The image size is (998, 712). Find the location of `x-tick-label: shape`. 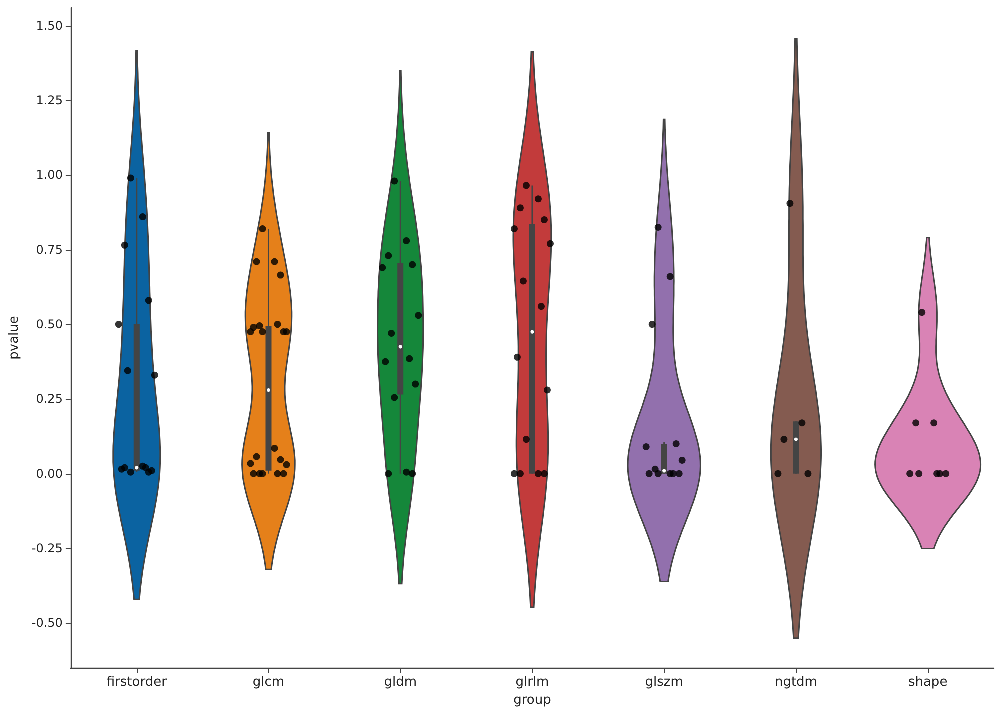

x-tick-label: shape is located at coordinates (928, 682).